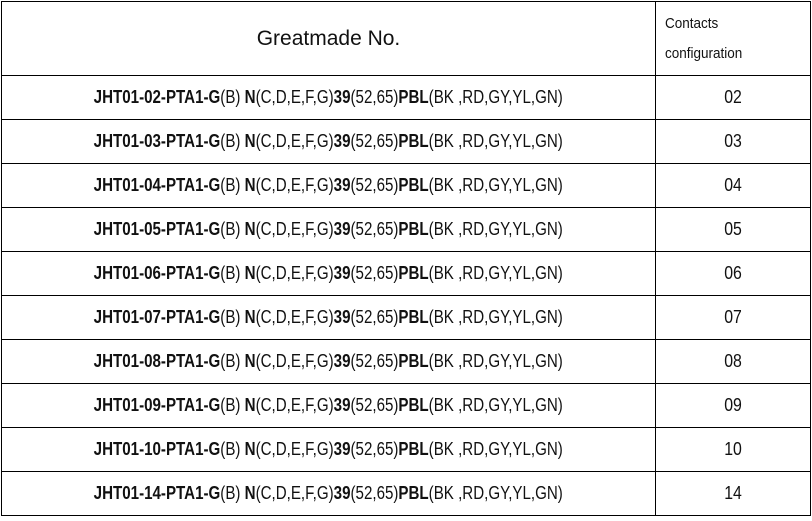  I want to click on header-contacts: Contacts configuration, so click(733, 38).